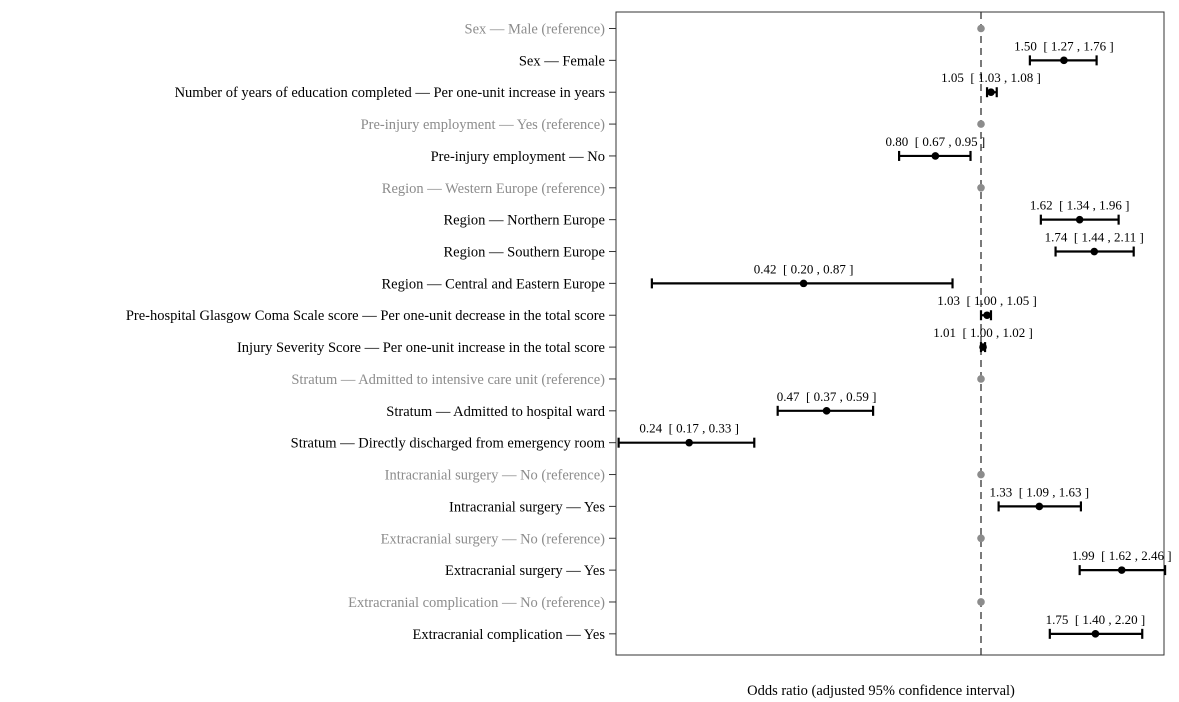  What do you see at coordinates (1080, 205) in the screenshot?
I see `estimate-label: 1.62 [ 1.34 , 1.96 ]` at bounding box center [1080, 205].